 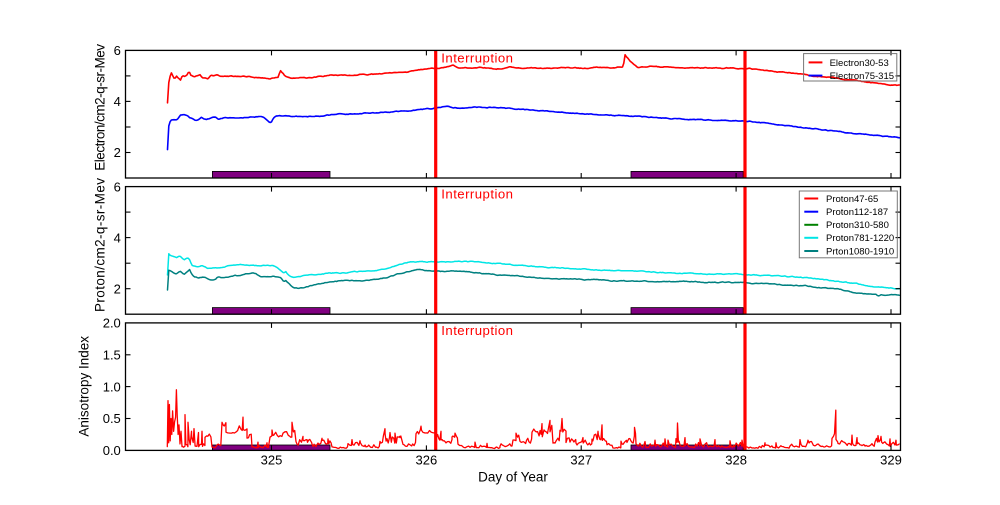 What do you see at coordinates (852, 199) in the screenshot?
I see `svg-text: Proton47-65` at bounding box center [852, 199].